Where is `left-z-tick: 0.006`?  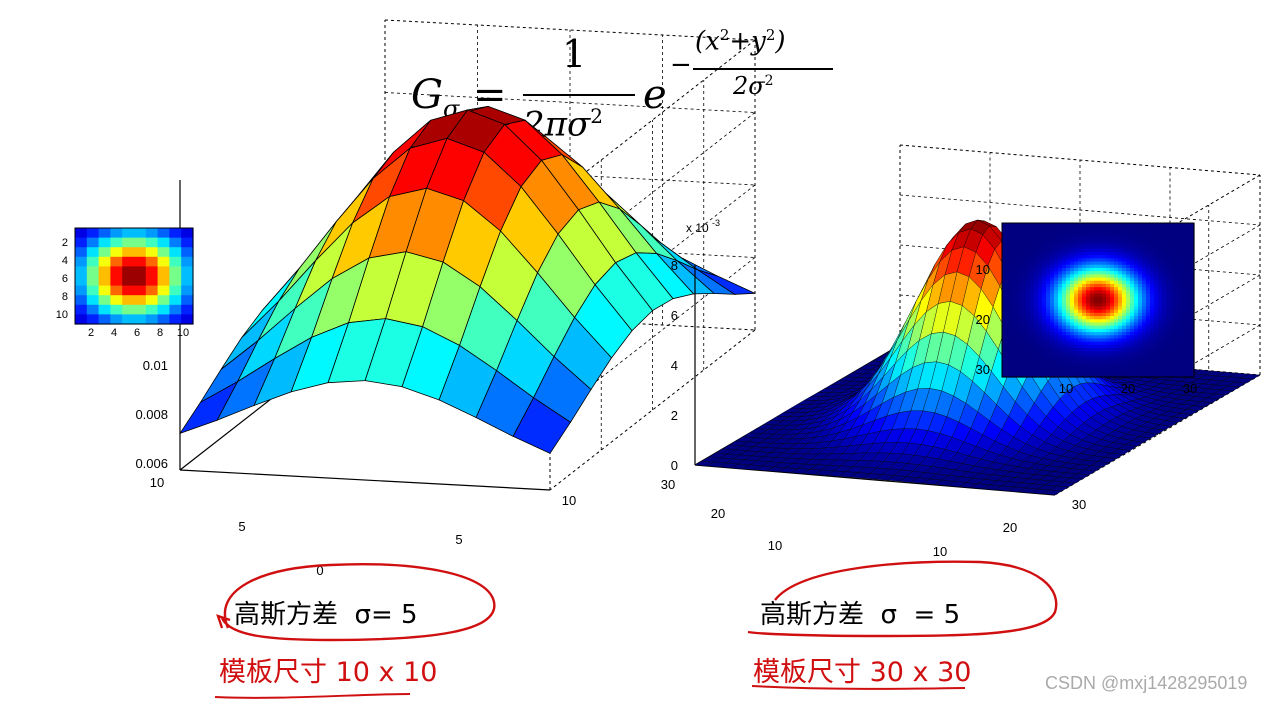
left-z-tick: 0.006 is located at coordinates (151, 463).